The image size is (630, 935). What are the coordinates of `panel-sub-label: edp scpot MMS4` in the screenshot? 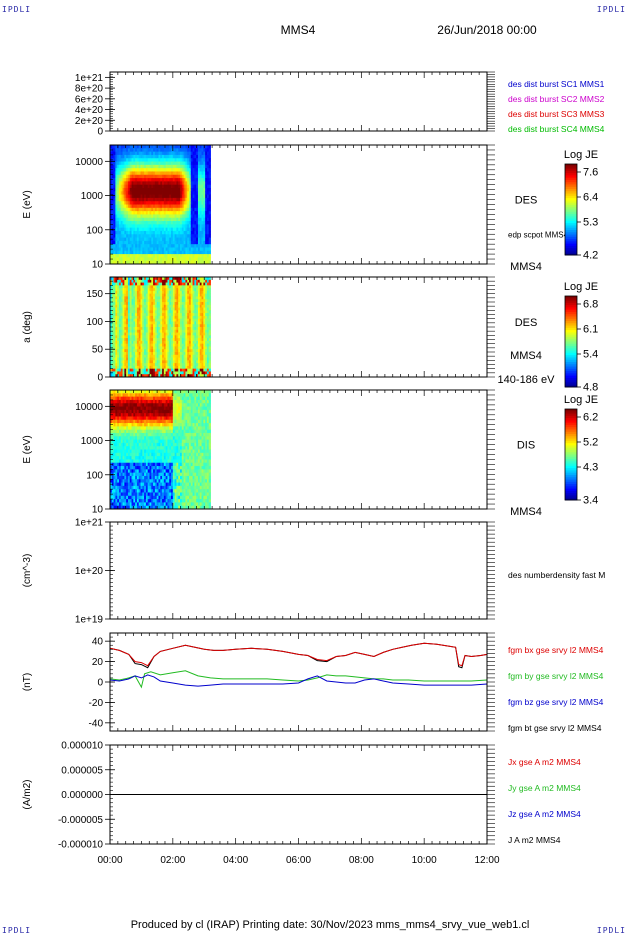 It's located at (538, 235).